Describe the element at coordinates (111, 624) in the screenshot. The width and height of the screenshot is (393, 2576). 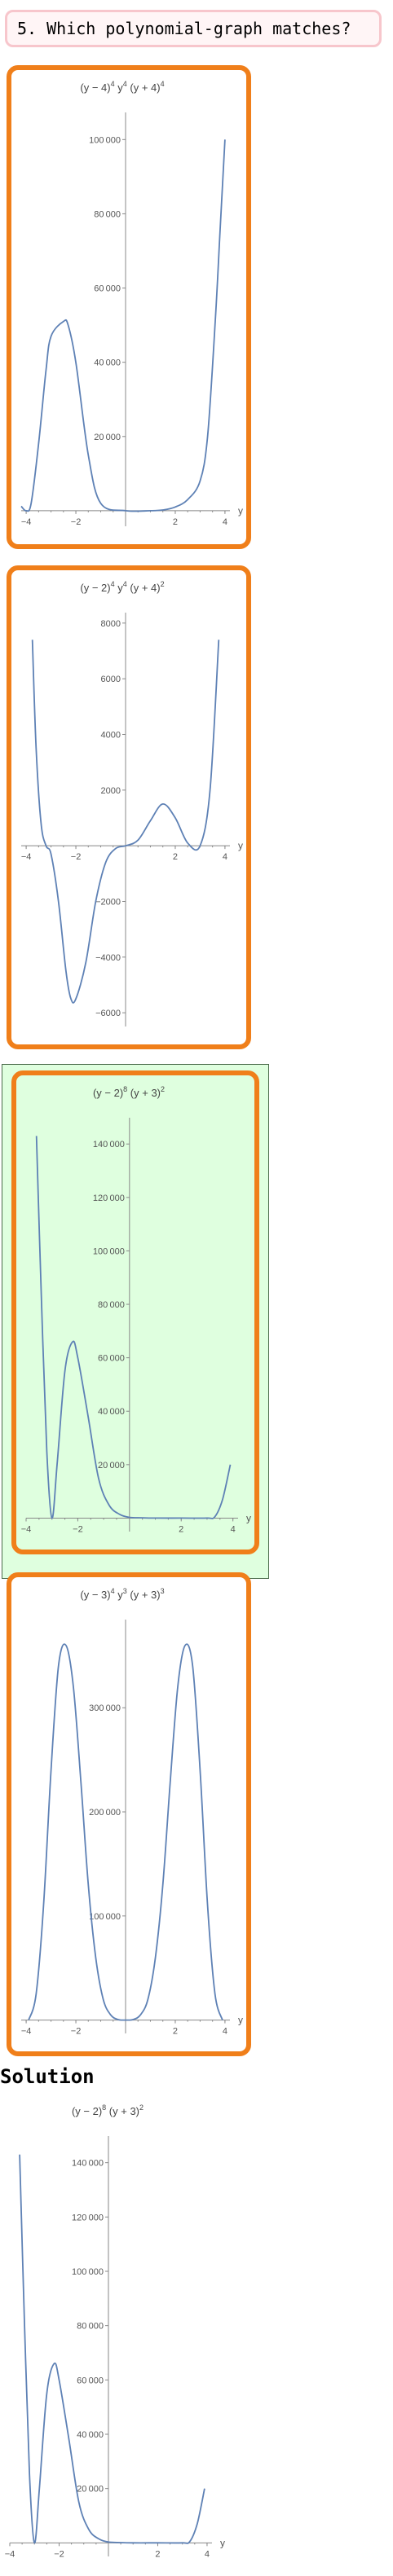
I see `y-tick-label: 8000` at that location.